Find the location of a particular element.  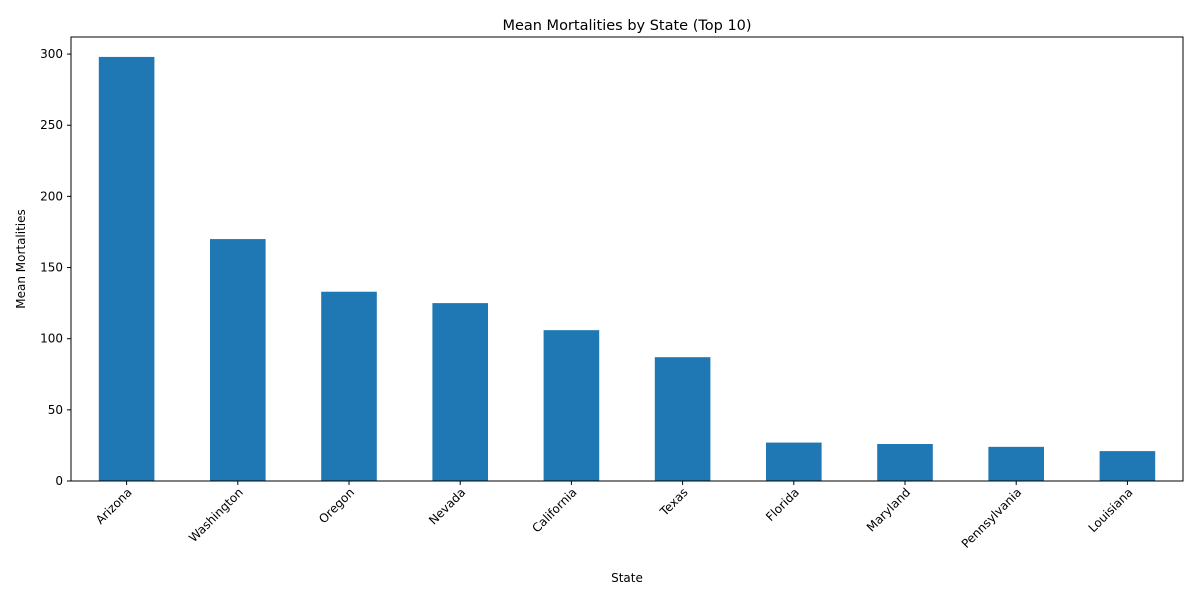

y-tick-label: 50 is located at coordinates (55, 410).